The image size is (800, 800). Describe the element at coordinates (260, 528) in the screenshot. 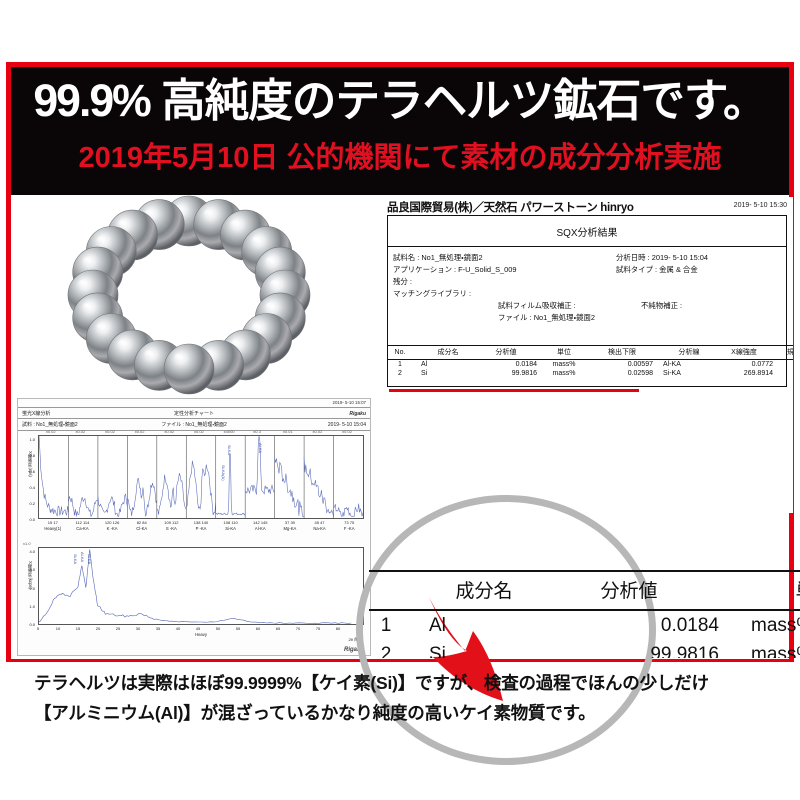

I see `top-chart-element-label: Al-KA` at that location.